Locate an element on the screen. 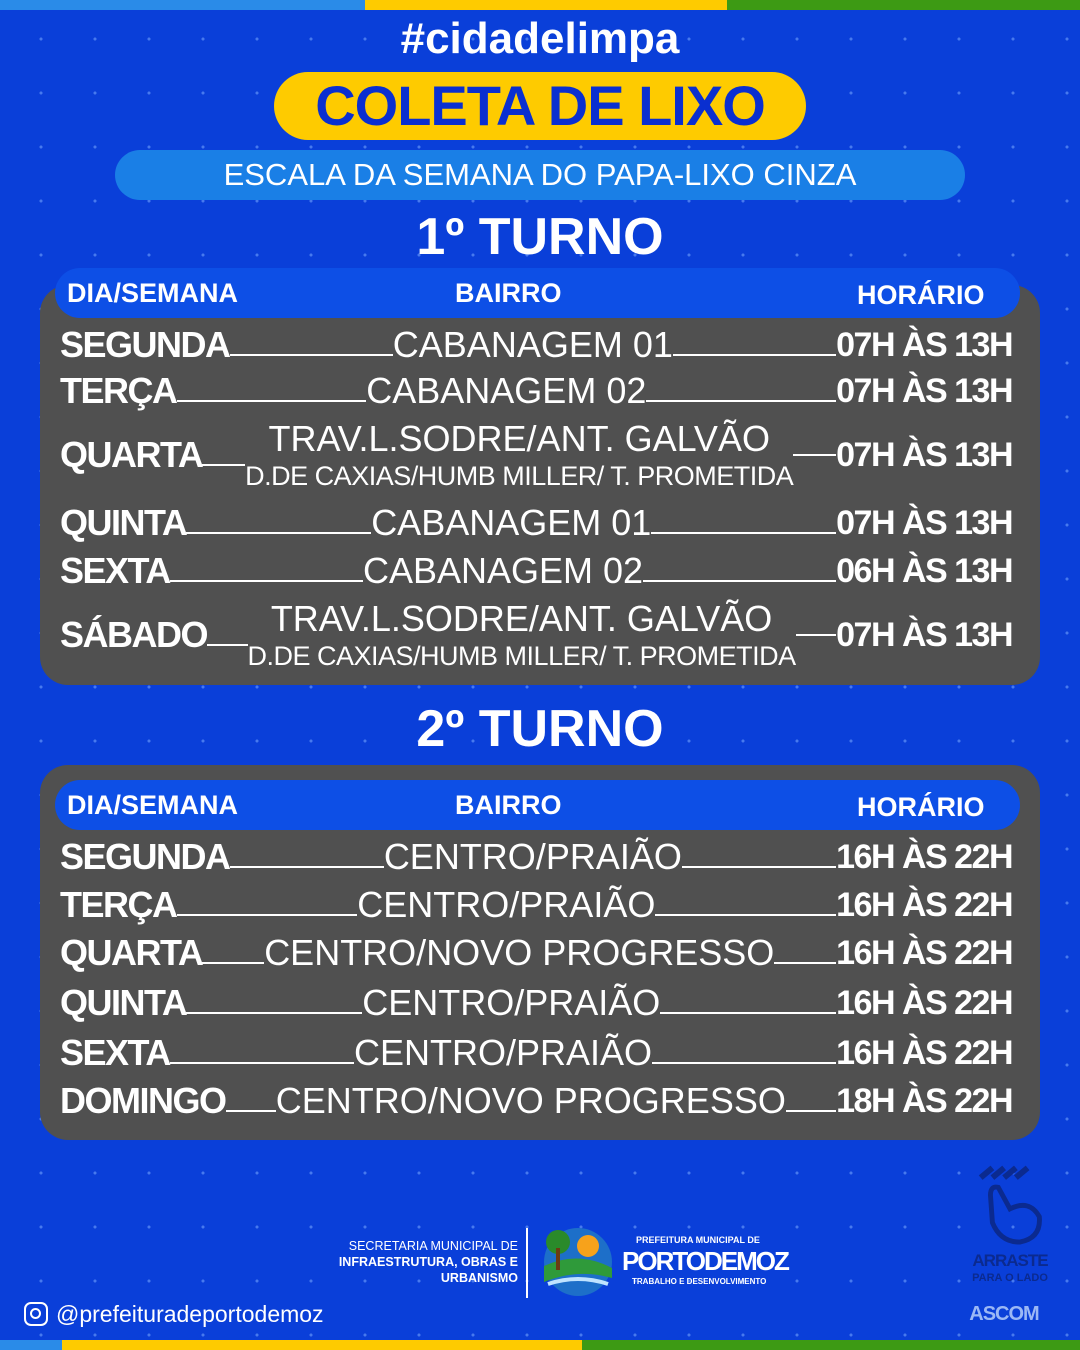 The height and width of the screenshot is (1350, 1080). bairro-text: TRAV.L.SODRE/ANT. GALVÃO is located at coordinates (521, 618).